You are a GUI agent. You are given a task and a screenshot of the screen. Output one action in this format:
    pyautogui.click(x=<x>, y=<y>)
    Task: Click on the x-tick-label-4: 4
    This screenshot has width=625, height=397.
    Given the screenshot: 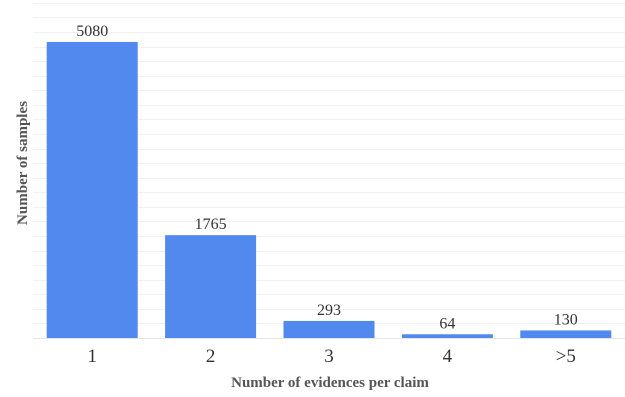 What is the action you would take?
    pyautogui.click(x=448, y=356)
    